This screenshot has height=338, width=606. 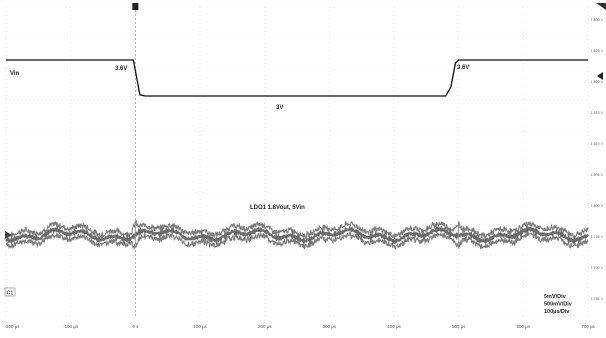 I want to click on y-tick-label: 1.820 V, so click(x=597, y=82).